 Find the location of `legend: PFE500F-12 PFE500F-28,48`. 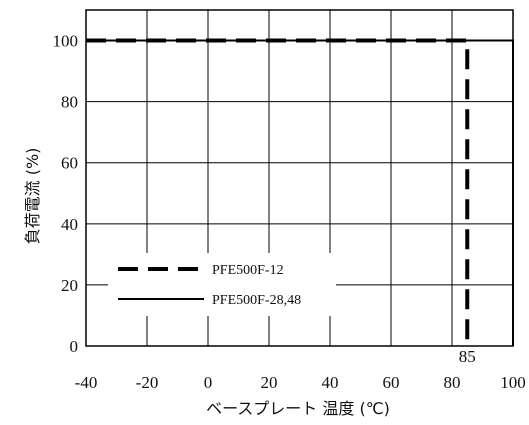

legend: PFE500F-12 PFE500F-28,48 is located at coordinates (222, 284).